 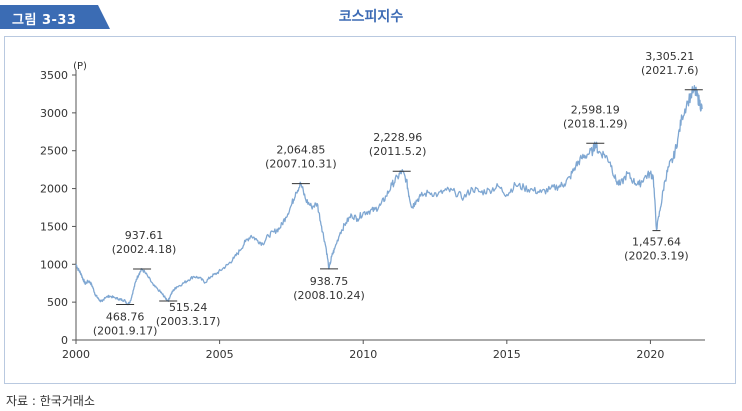 I want to click on figure-label-badge, so click(x=55, y=17).